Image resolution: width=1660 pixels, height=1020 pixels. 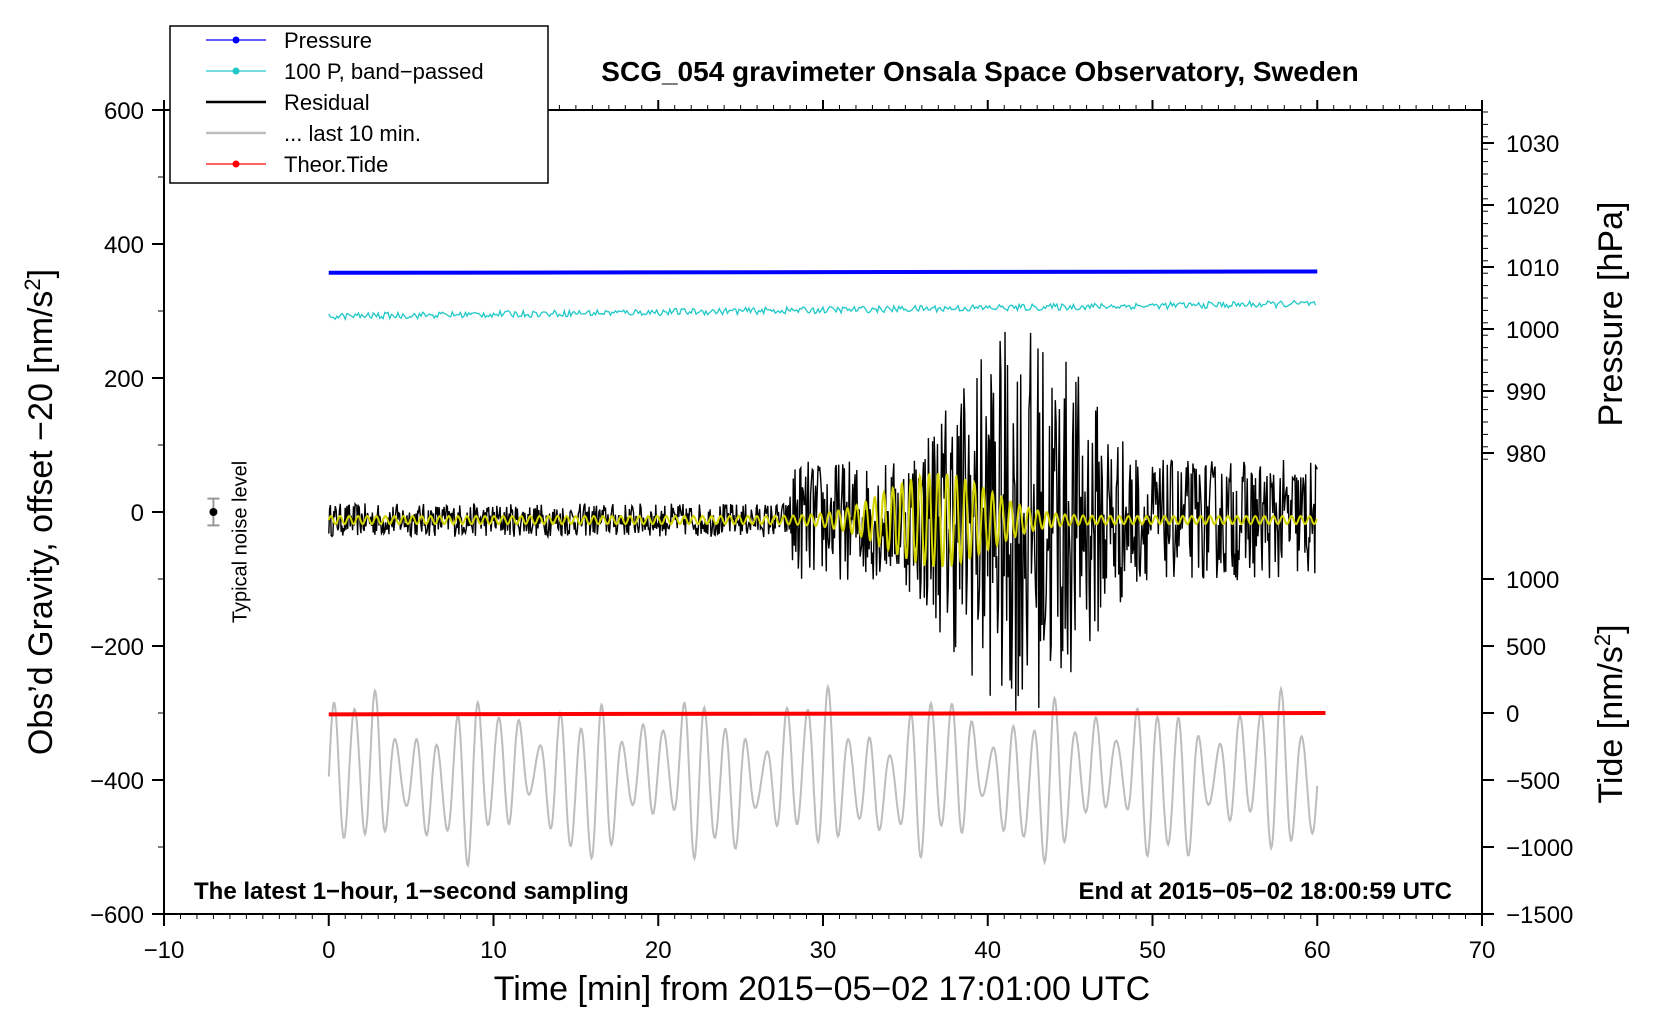 I want to click on x-tick-label-3: 20, so click(x=658, y=950).